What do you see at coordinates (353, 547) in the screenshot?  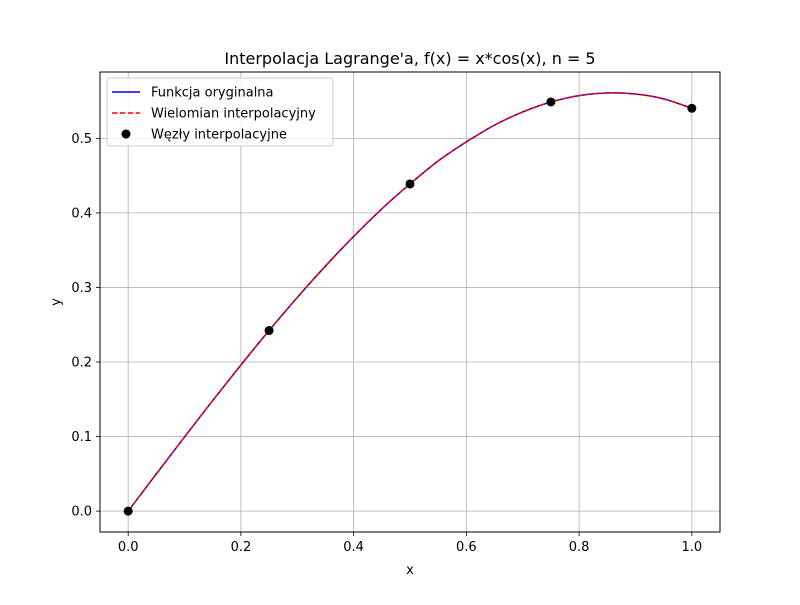 I see `x-tick-label: 0.4` at bounding box center [353, 547].